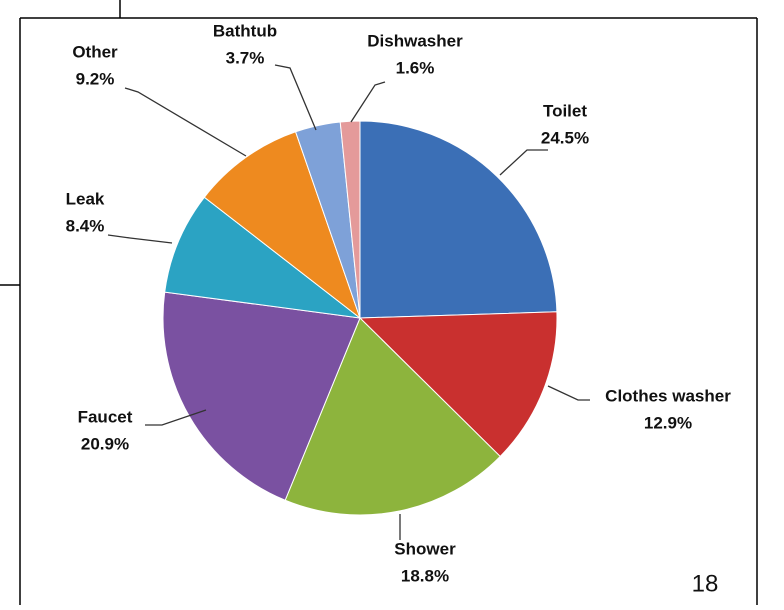  Describe the element at coordinates (425, 575) in the screenshot. I see `slice-value-label: 18.8%` at that location.